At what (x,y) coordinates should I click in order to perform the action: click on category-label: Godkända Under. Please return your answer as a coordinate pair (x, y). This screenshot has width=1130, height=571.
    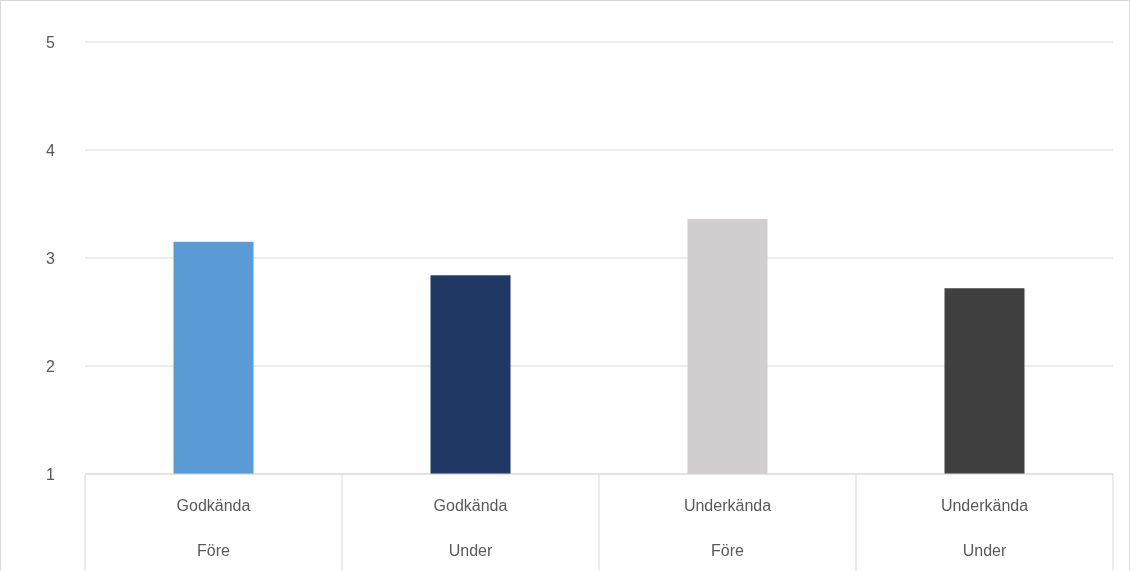
    Looking at the image, I should click on (470, 528).